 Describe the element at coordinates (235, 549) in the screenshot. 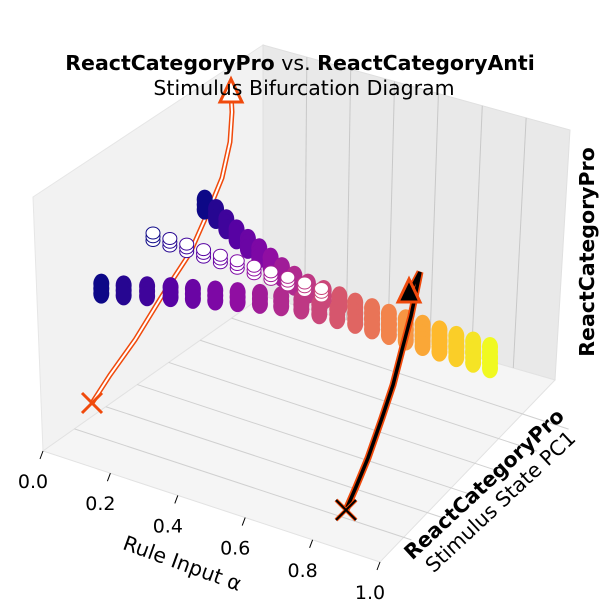

I see `x-tick-label: 0.6` at that location.